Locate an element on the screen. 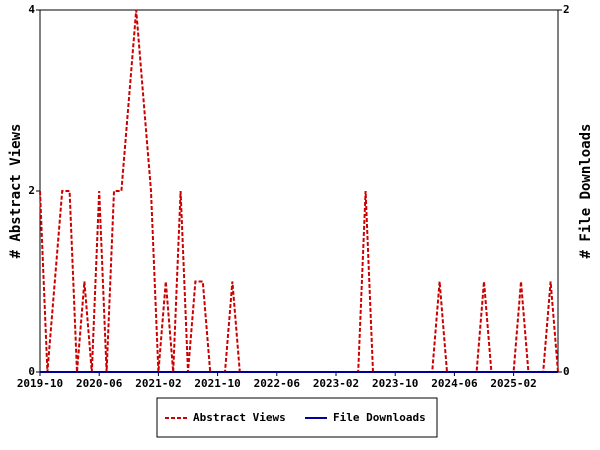  x-tick-label: 2020-06 is located at coordinates (99, 383).